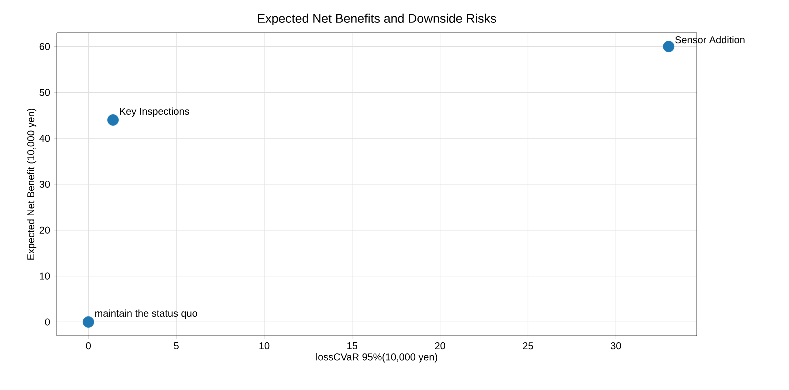  What do you see at coordinates (710, 40) in the screenshot?
I see `annotation: Sensor Addition` at bounding box center [710, 40].